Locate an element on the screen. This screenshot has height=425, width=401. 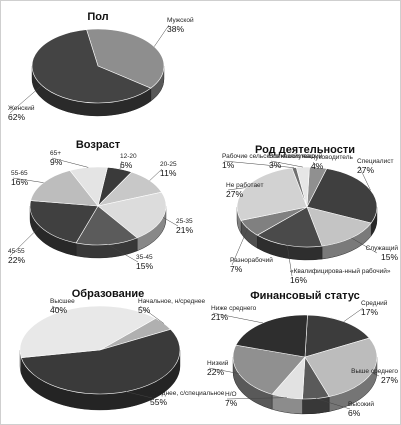
slice-label-4-0: Средний is located at coordinates (374, 303).